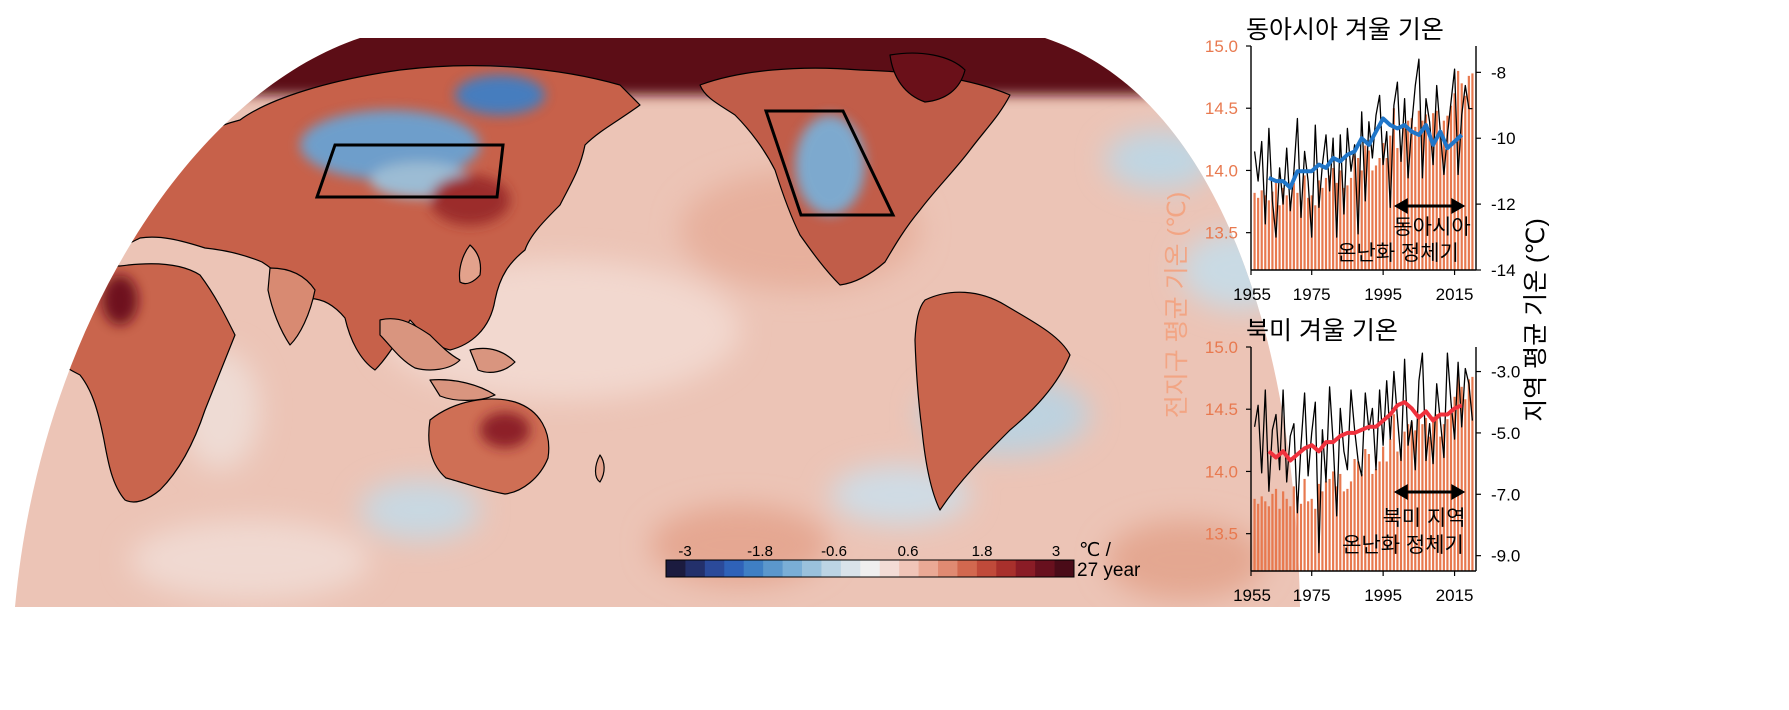 The image size is (1789, 710). Describe the element at coordinates (1503, 204) in the screenshot. I see `right-tick-label: -12` at that location.